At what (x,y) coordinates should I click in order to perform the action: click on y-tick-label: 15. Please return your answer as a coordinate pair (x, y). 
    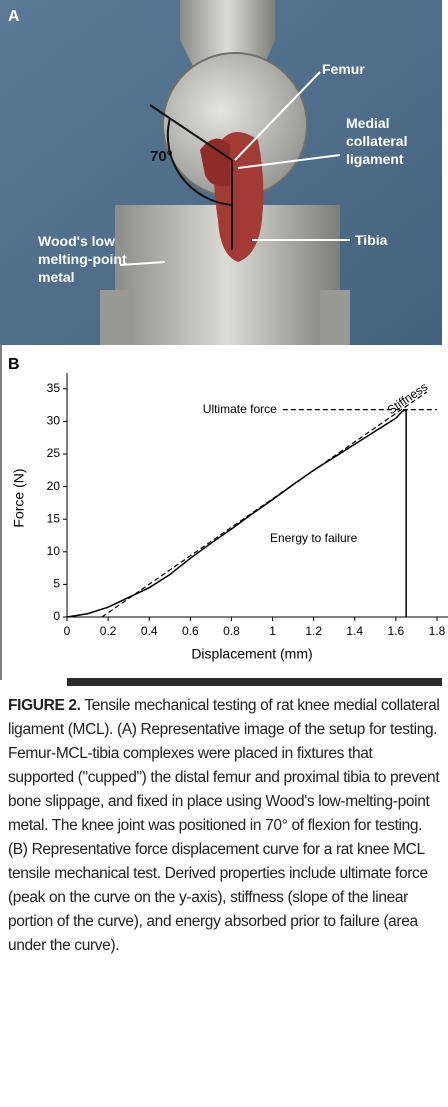
    Looking at the image, I should click on (54, 518).